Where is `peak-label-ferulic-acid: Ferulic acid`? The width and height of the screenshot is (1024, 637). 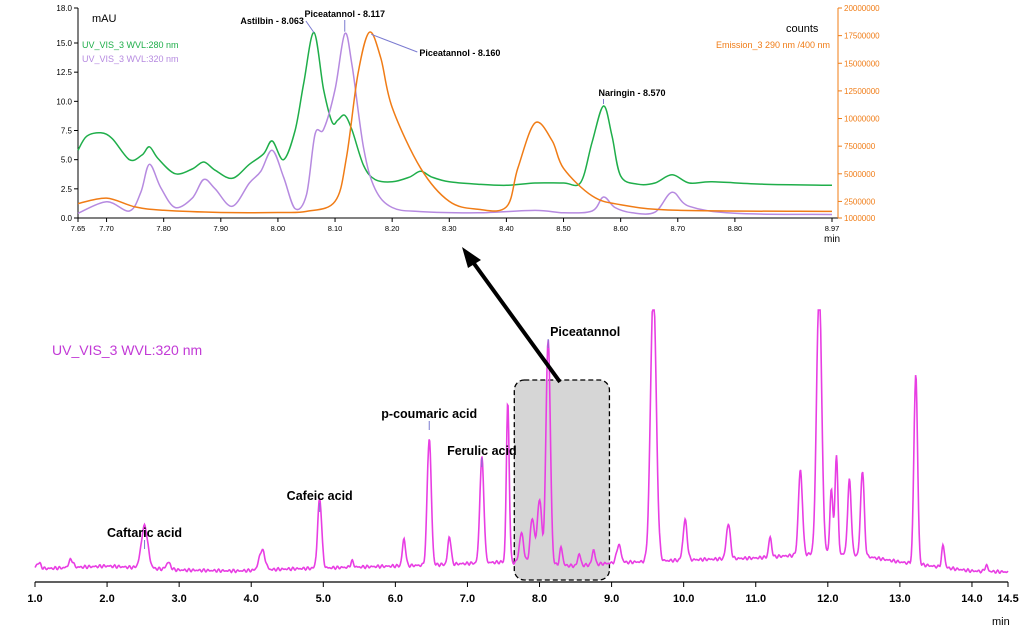
peak-label-ferulic-acid: Ferulic acid is located at coordinates (481, 451).